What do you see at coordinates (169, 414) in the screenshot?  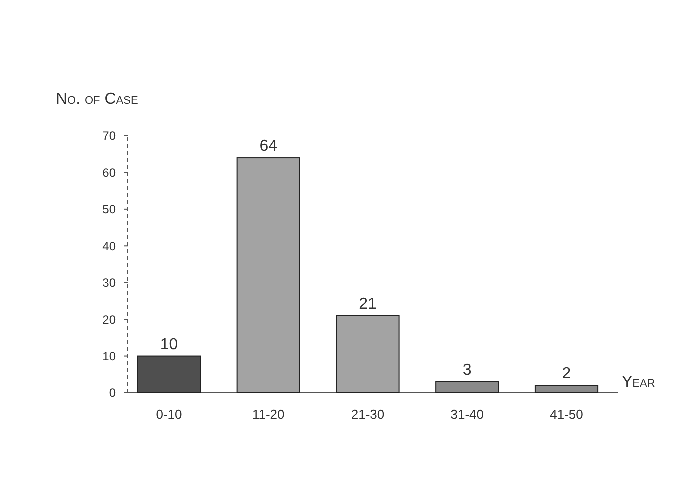 I see `x-tick-label: 0-10` at bounding box center [169, 414].